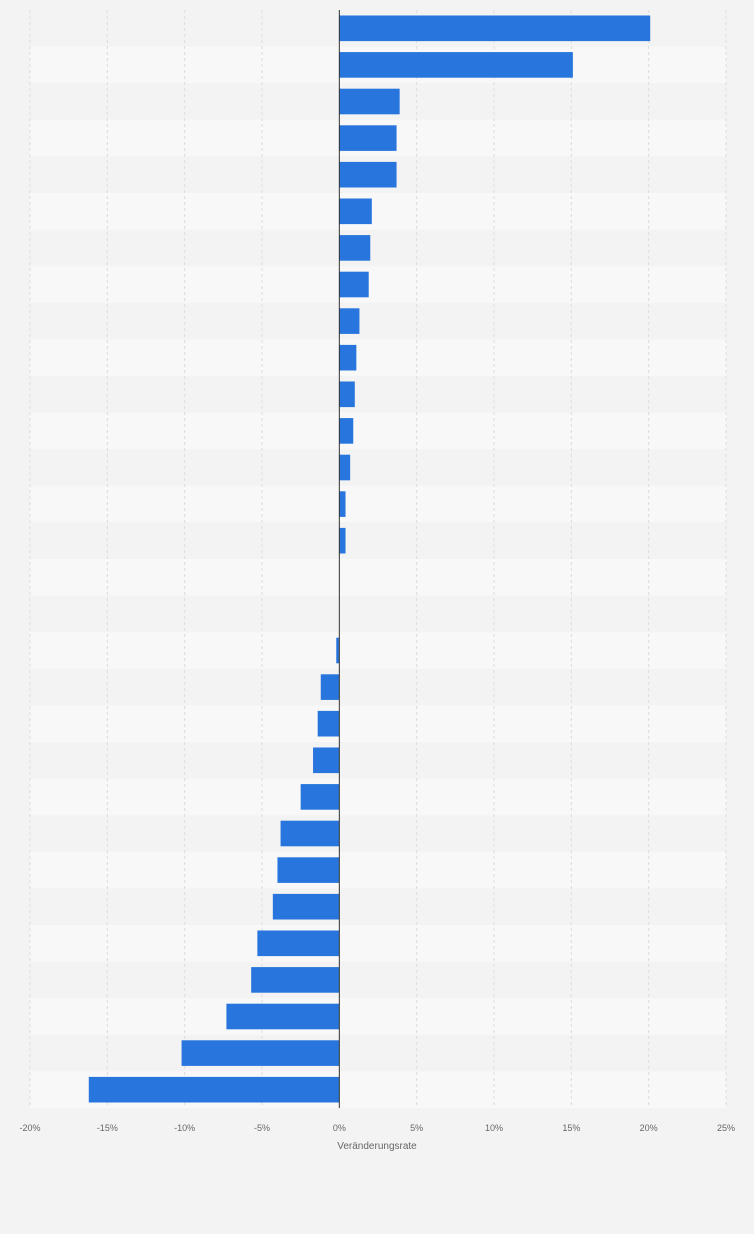  I want to click on x-tick-label: -20%, so click(29, 1128).